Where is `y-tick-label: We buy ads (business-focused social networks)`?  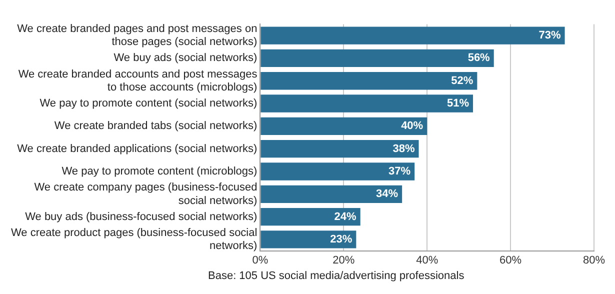
y-tick-label: We buy ads (business-focused social networks) is located at coordinates (141, 216).